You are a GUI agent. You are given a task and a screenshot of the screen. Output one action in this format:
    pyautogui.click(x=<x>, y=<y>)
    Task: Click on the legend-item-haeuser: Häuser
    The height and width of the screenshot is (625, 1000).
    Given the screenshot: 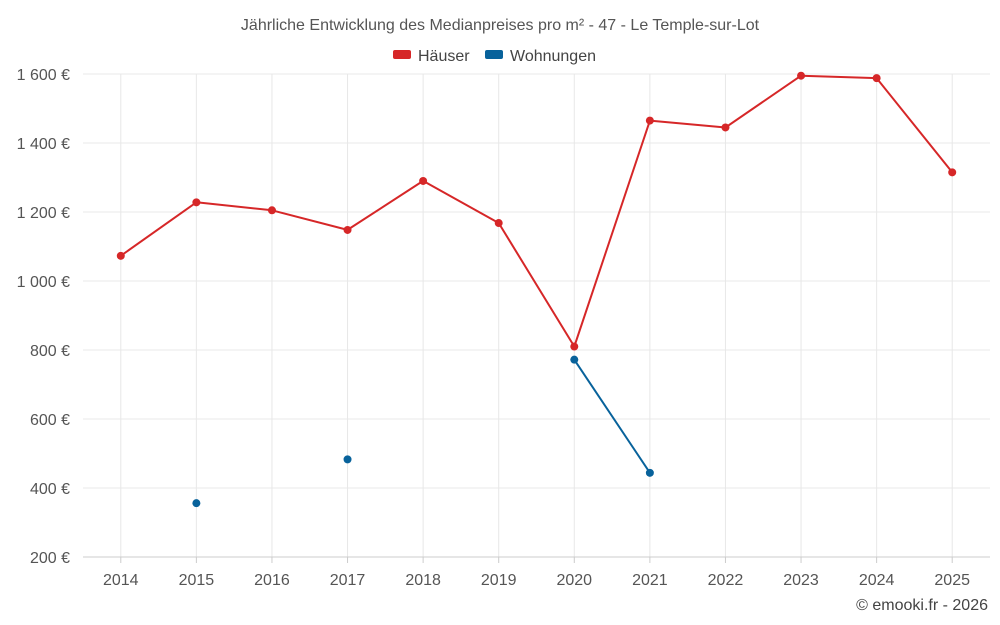 What is the action you would take?
    pyautogui.click(x=431, y=56)
    